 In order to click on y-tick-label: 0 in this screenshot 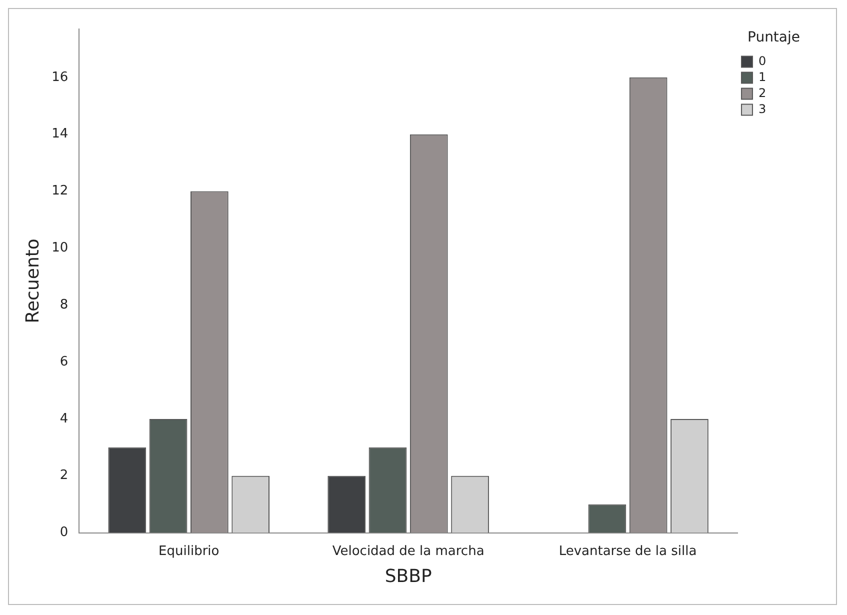, I will do `click(64, 532)`.